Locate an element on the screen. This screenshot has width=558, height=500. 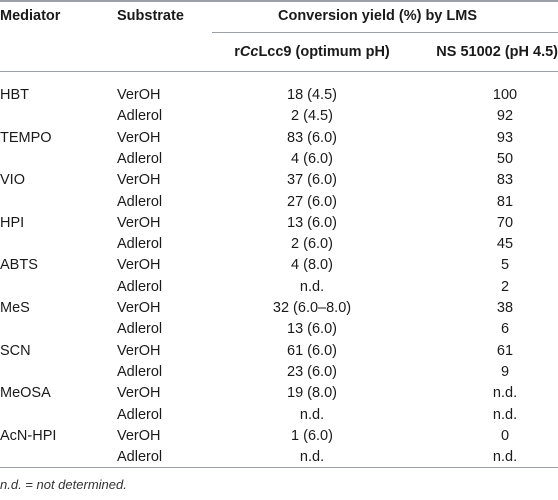
cell-rcclcc9: 83 (6.0) is located at coordinates (312, 137).